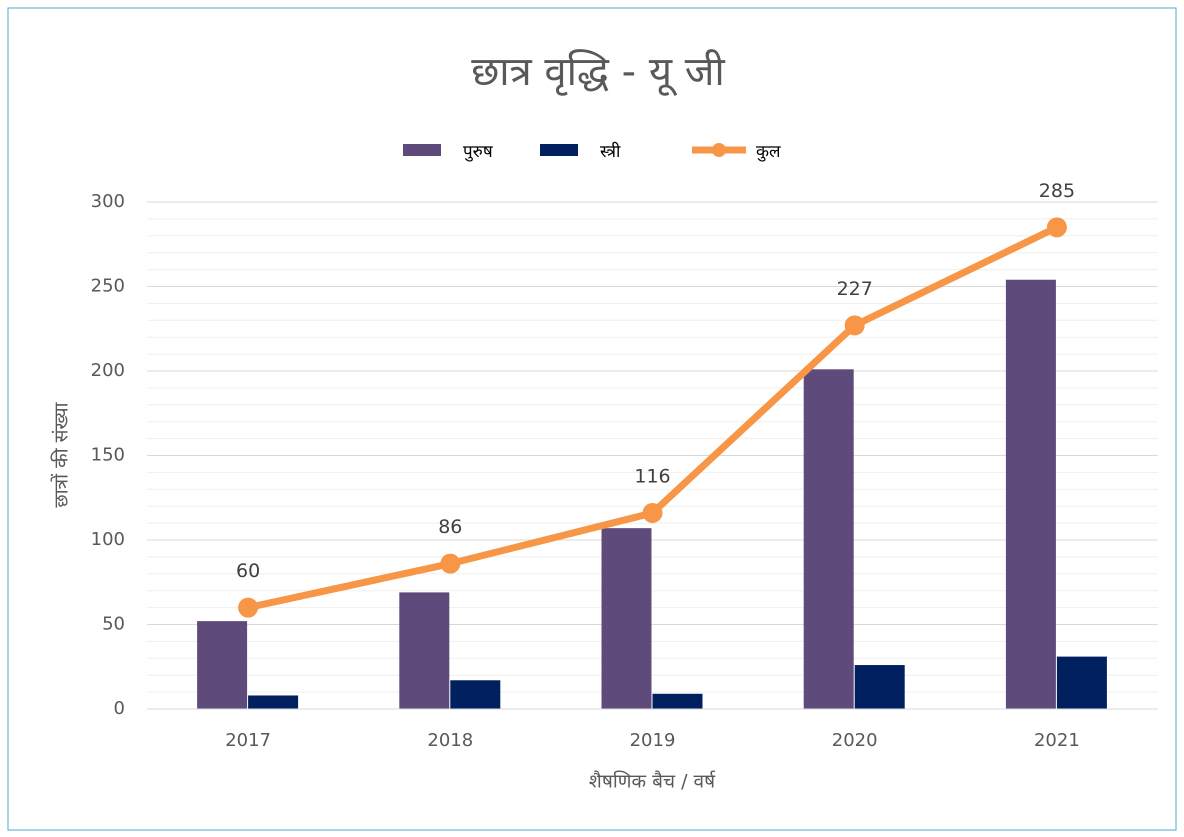 The image size is (1184, 837). Describe the element at coordinates (768, 152) in the screenshot. I see `legend-label: कुल` at that location.